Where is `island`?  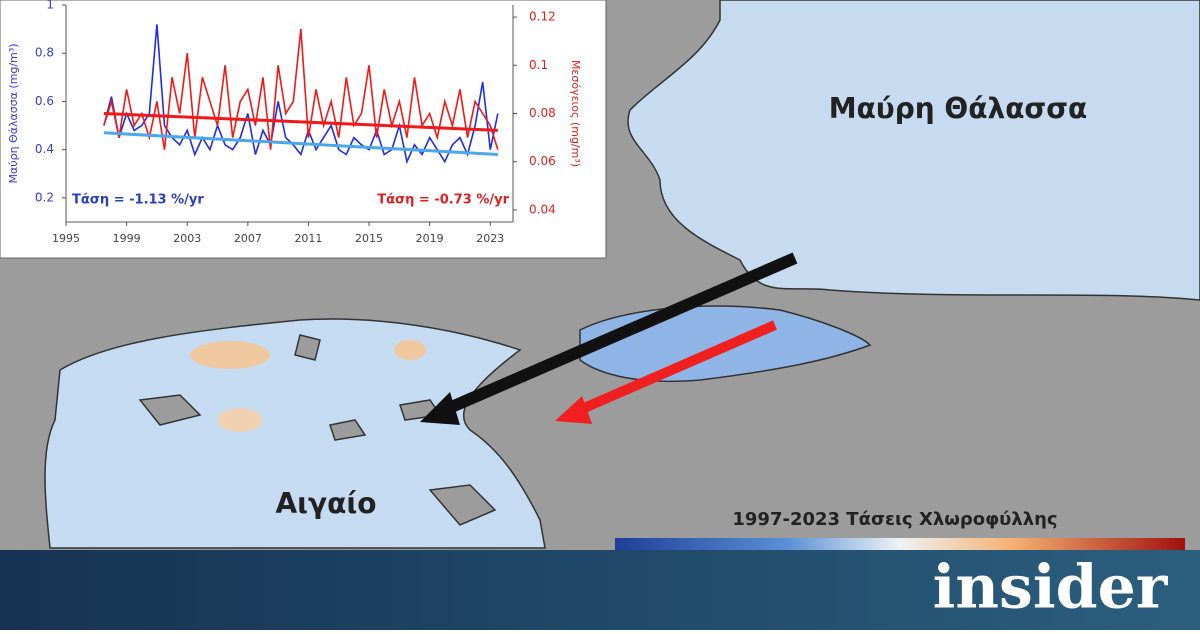 island is located at coordinates (317, 430).